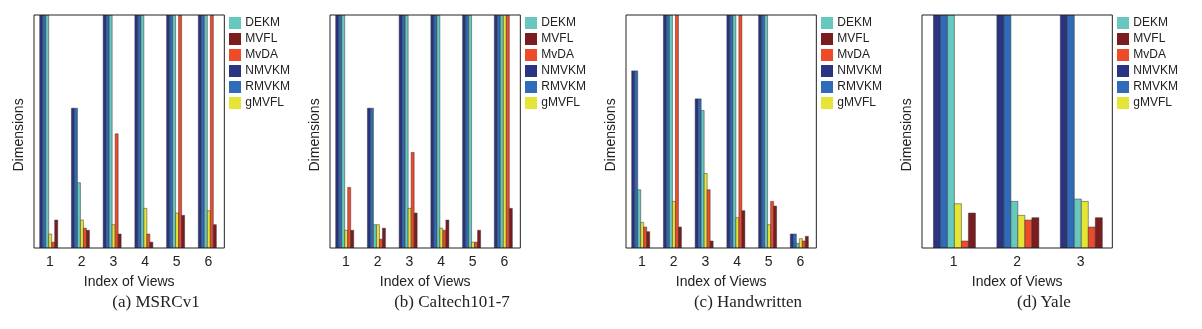 This screenshot has height=329, width=1202. What do you see at coordinates (1044, 302) in the screenshot?
I see `text: (d) Yale` at bounding box center [1044, 302].